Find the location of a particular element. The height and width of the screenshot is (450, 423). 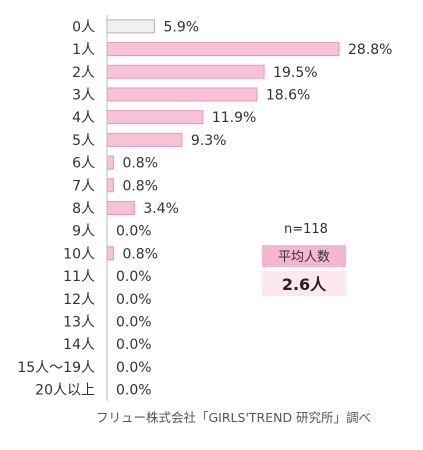

category-label: 14人 is located at coordinates (79, 345).